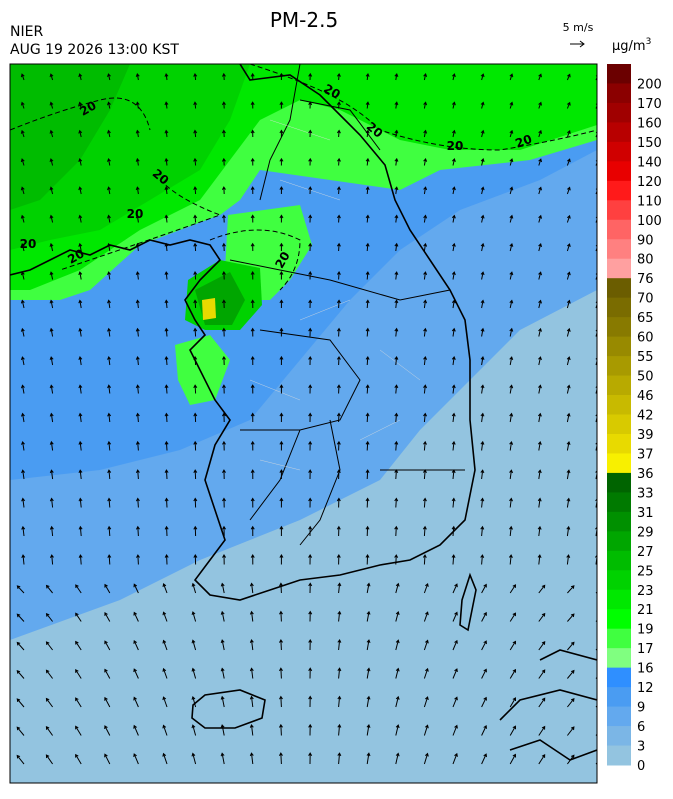  Describe the element at coordinates (645, 669) in the screenshot. I see `colorbar-label: 16` at that location.